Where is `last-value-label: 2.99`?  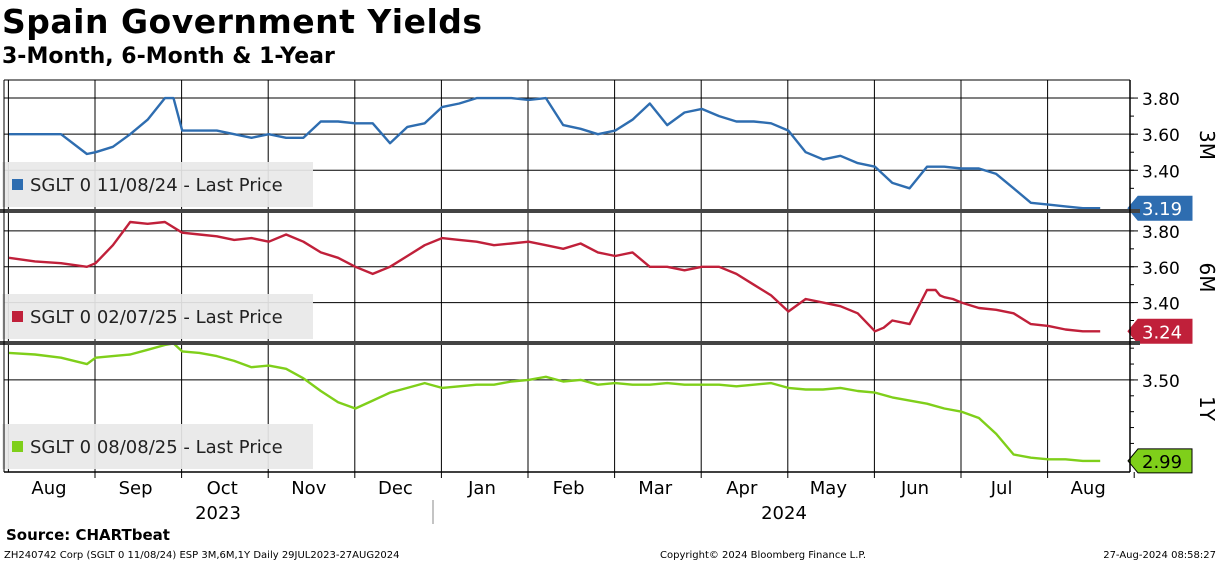
last-value-label: 2.99 is located at coordinates (1162, 462).